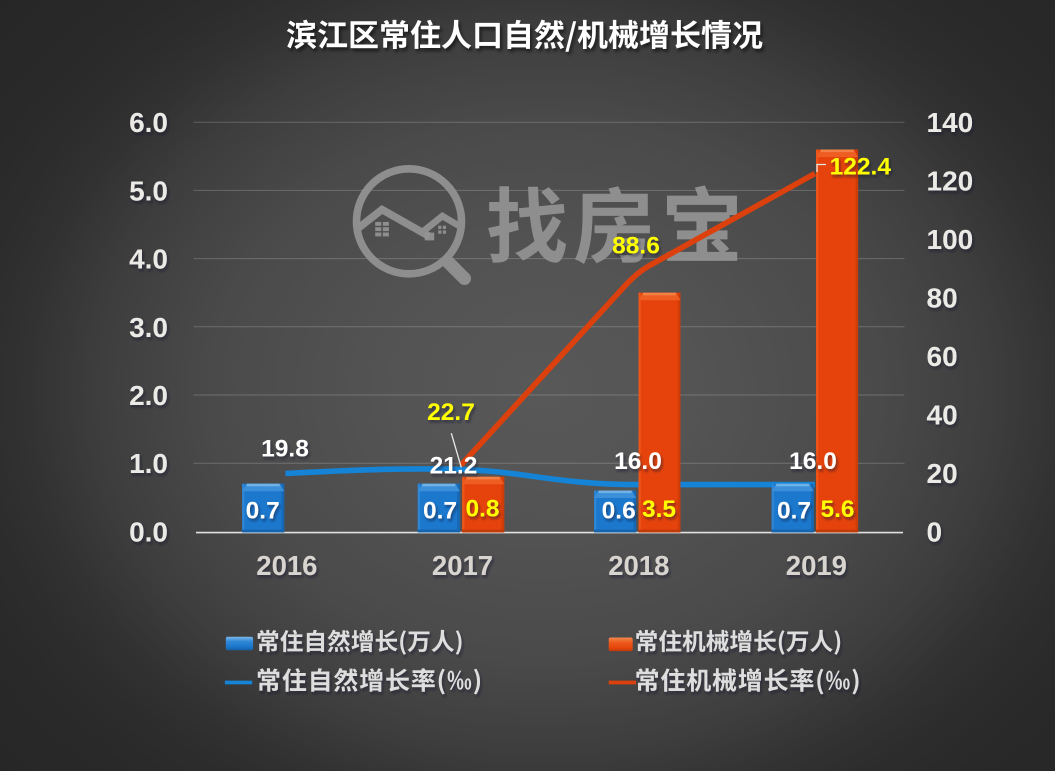  What do you see at coordinates (636, 245) in the screenshot?
I see `svg-text: 88.6` at bounding box center [636, 245].